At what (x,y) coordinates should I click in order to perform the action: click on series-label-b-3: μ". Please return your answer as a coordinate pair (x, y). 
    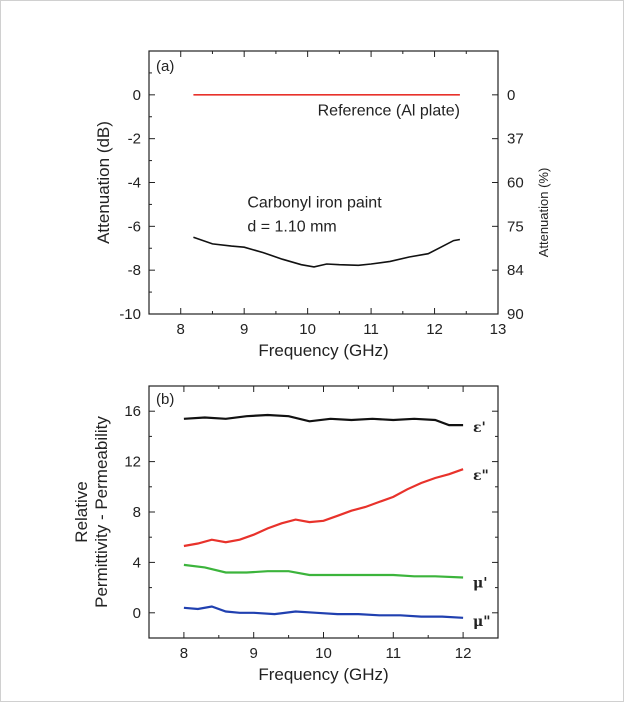
    Looking at the image, I should click on (482, 622).